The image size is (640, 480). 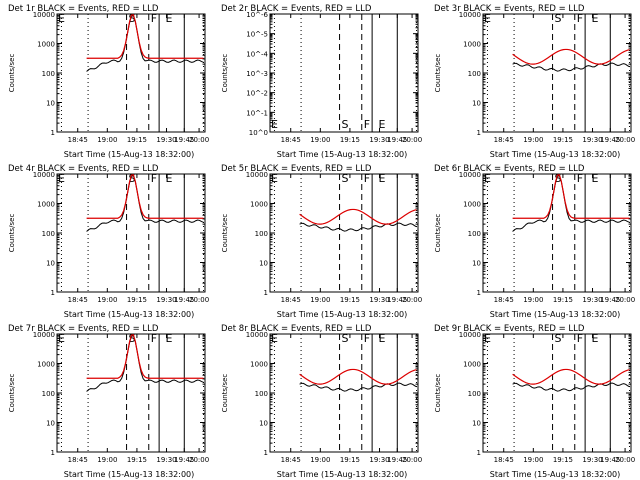 What do you see at coordinates (257, 74) in the screenshot?
I see `y-tick-label: 10^-3` at bounding box center [257, 74].